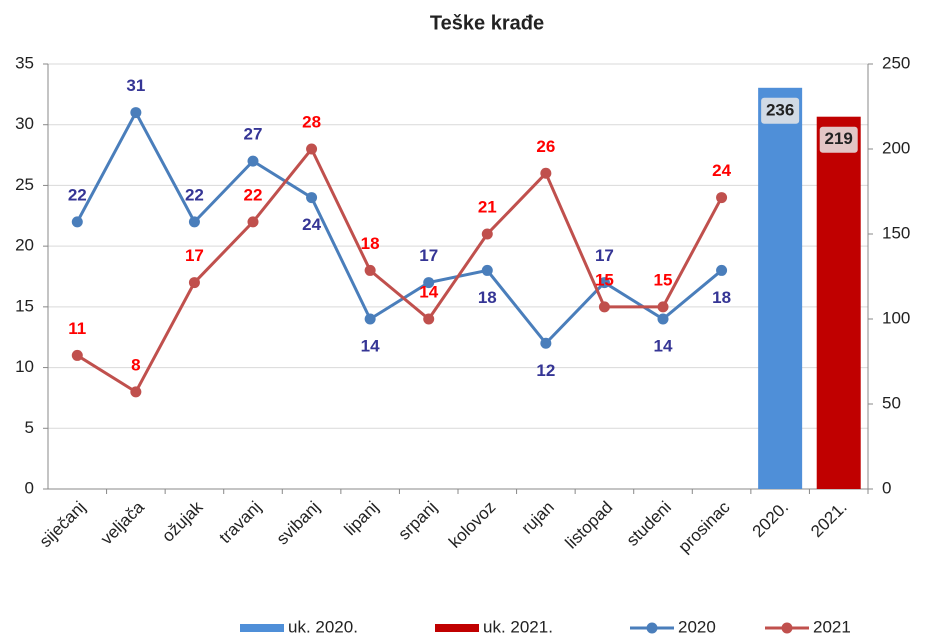 Image resolution: width=926 pixels, height=636 pixels. Describe the element at coordinates (24, 62) in the screenshot. I see `y-tick-label: 35` at that location.